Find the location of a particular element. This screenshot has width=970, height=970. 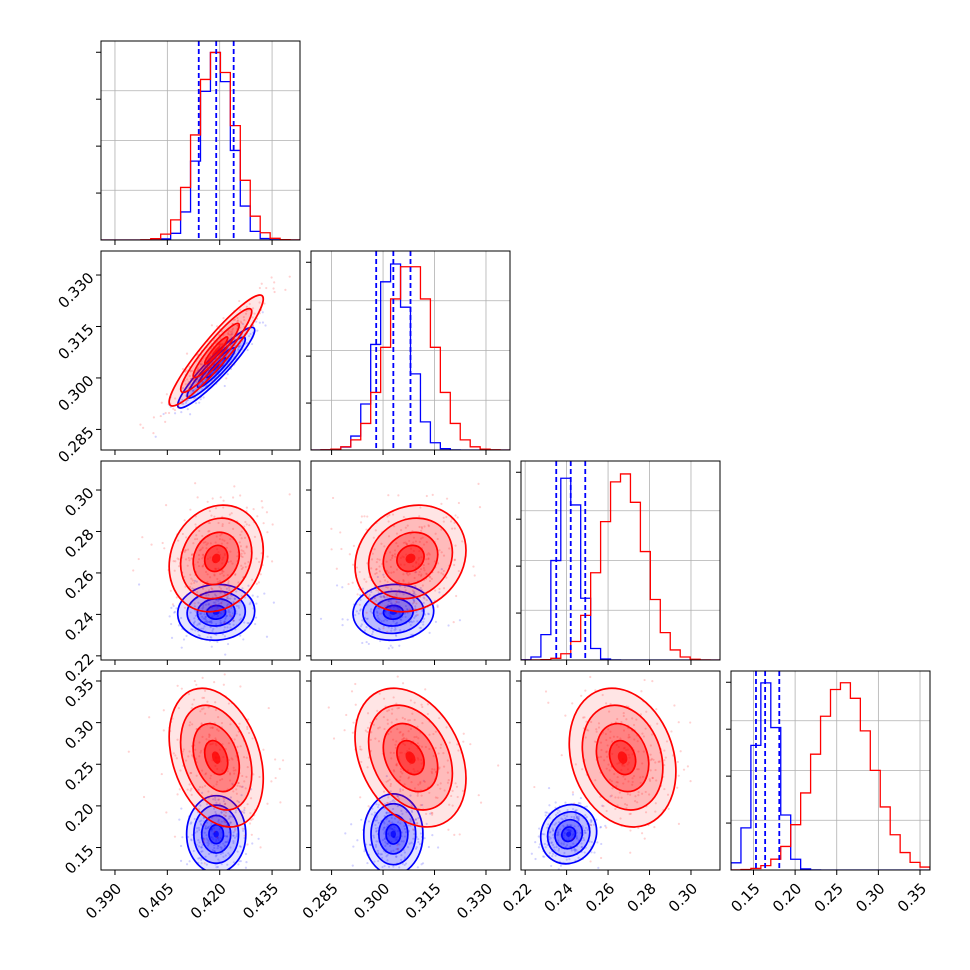

x-tick-label-3-3: 0.30 is located at coordinates (870, 898).